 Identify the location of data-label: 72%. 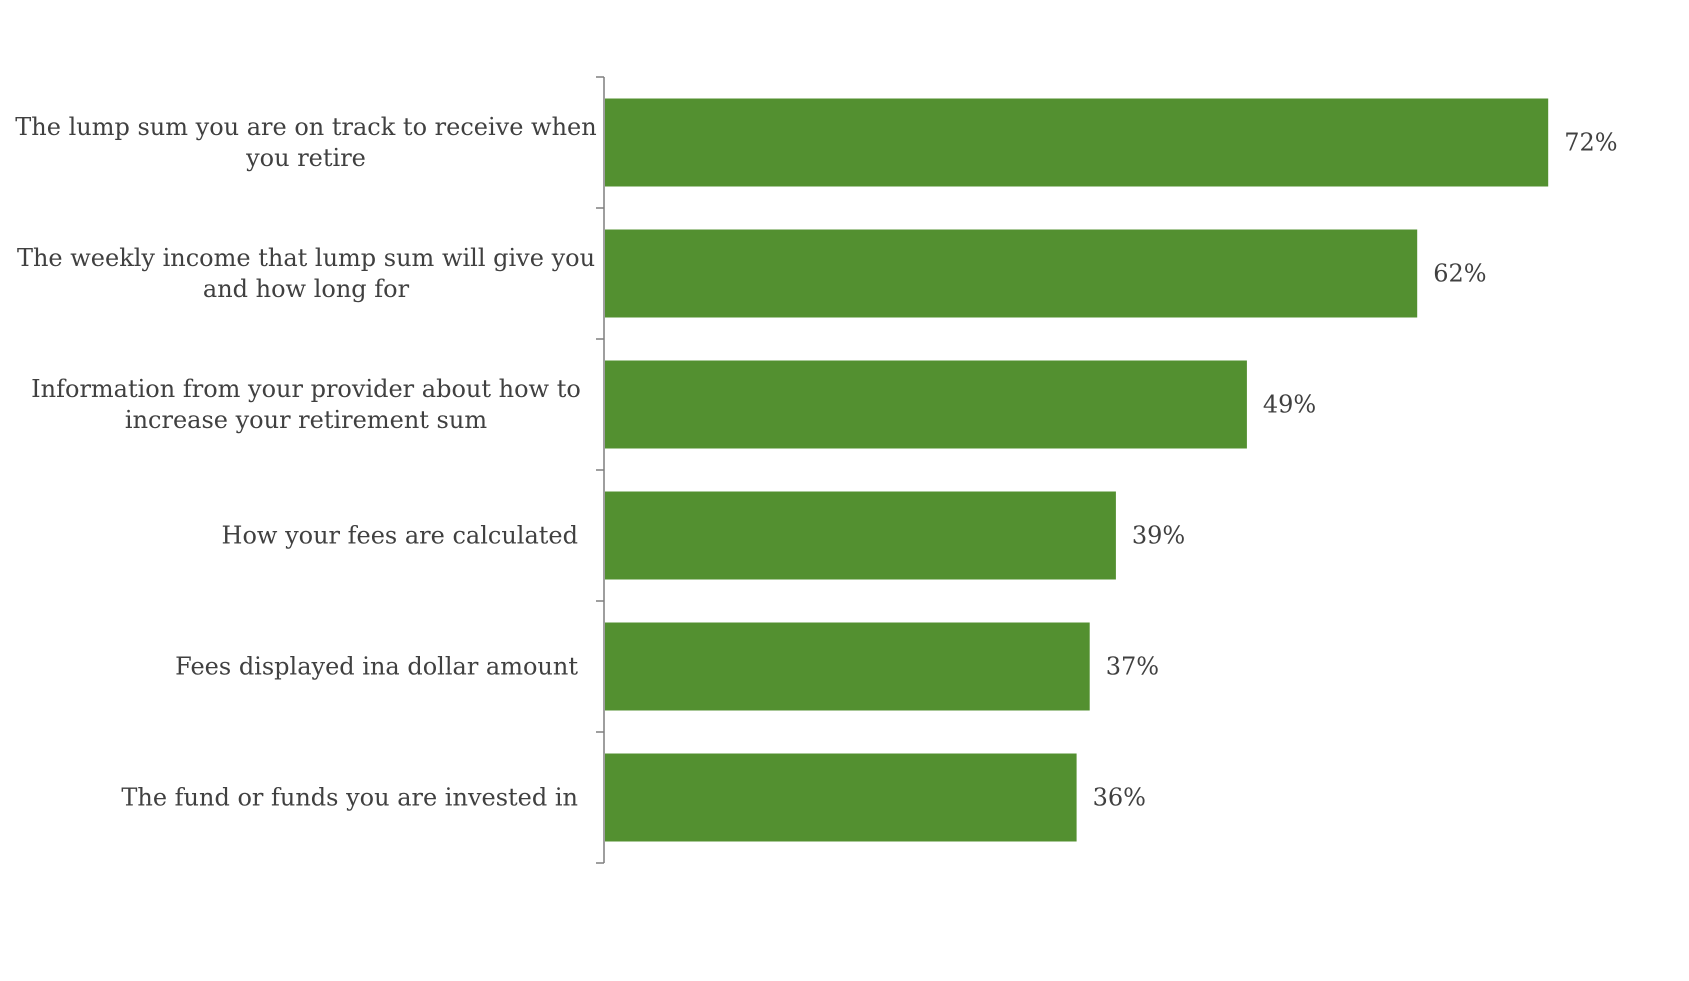
(1590, 143).